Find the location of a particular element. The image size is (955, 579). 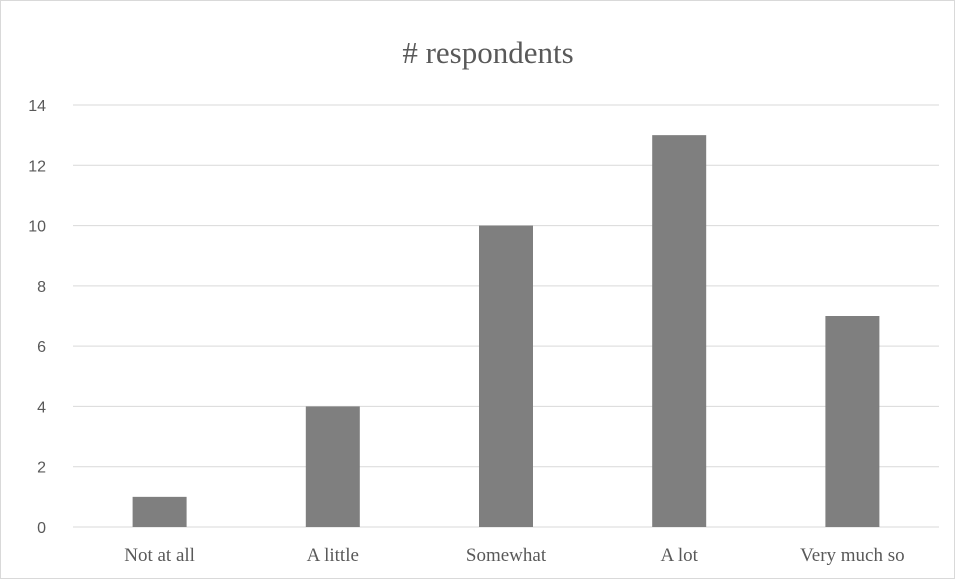

y-axis-tick-labels: 0 2 4 6 8 10 12 14 is located at coordinates (37, 317).